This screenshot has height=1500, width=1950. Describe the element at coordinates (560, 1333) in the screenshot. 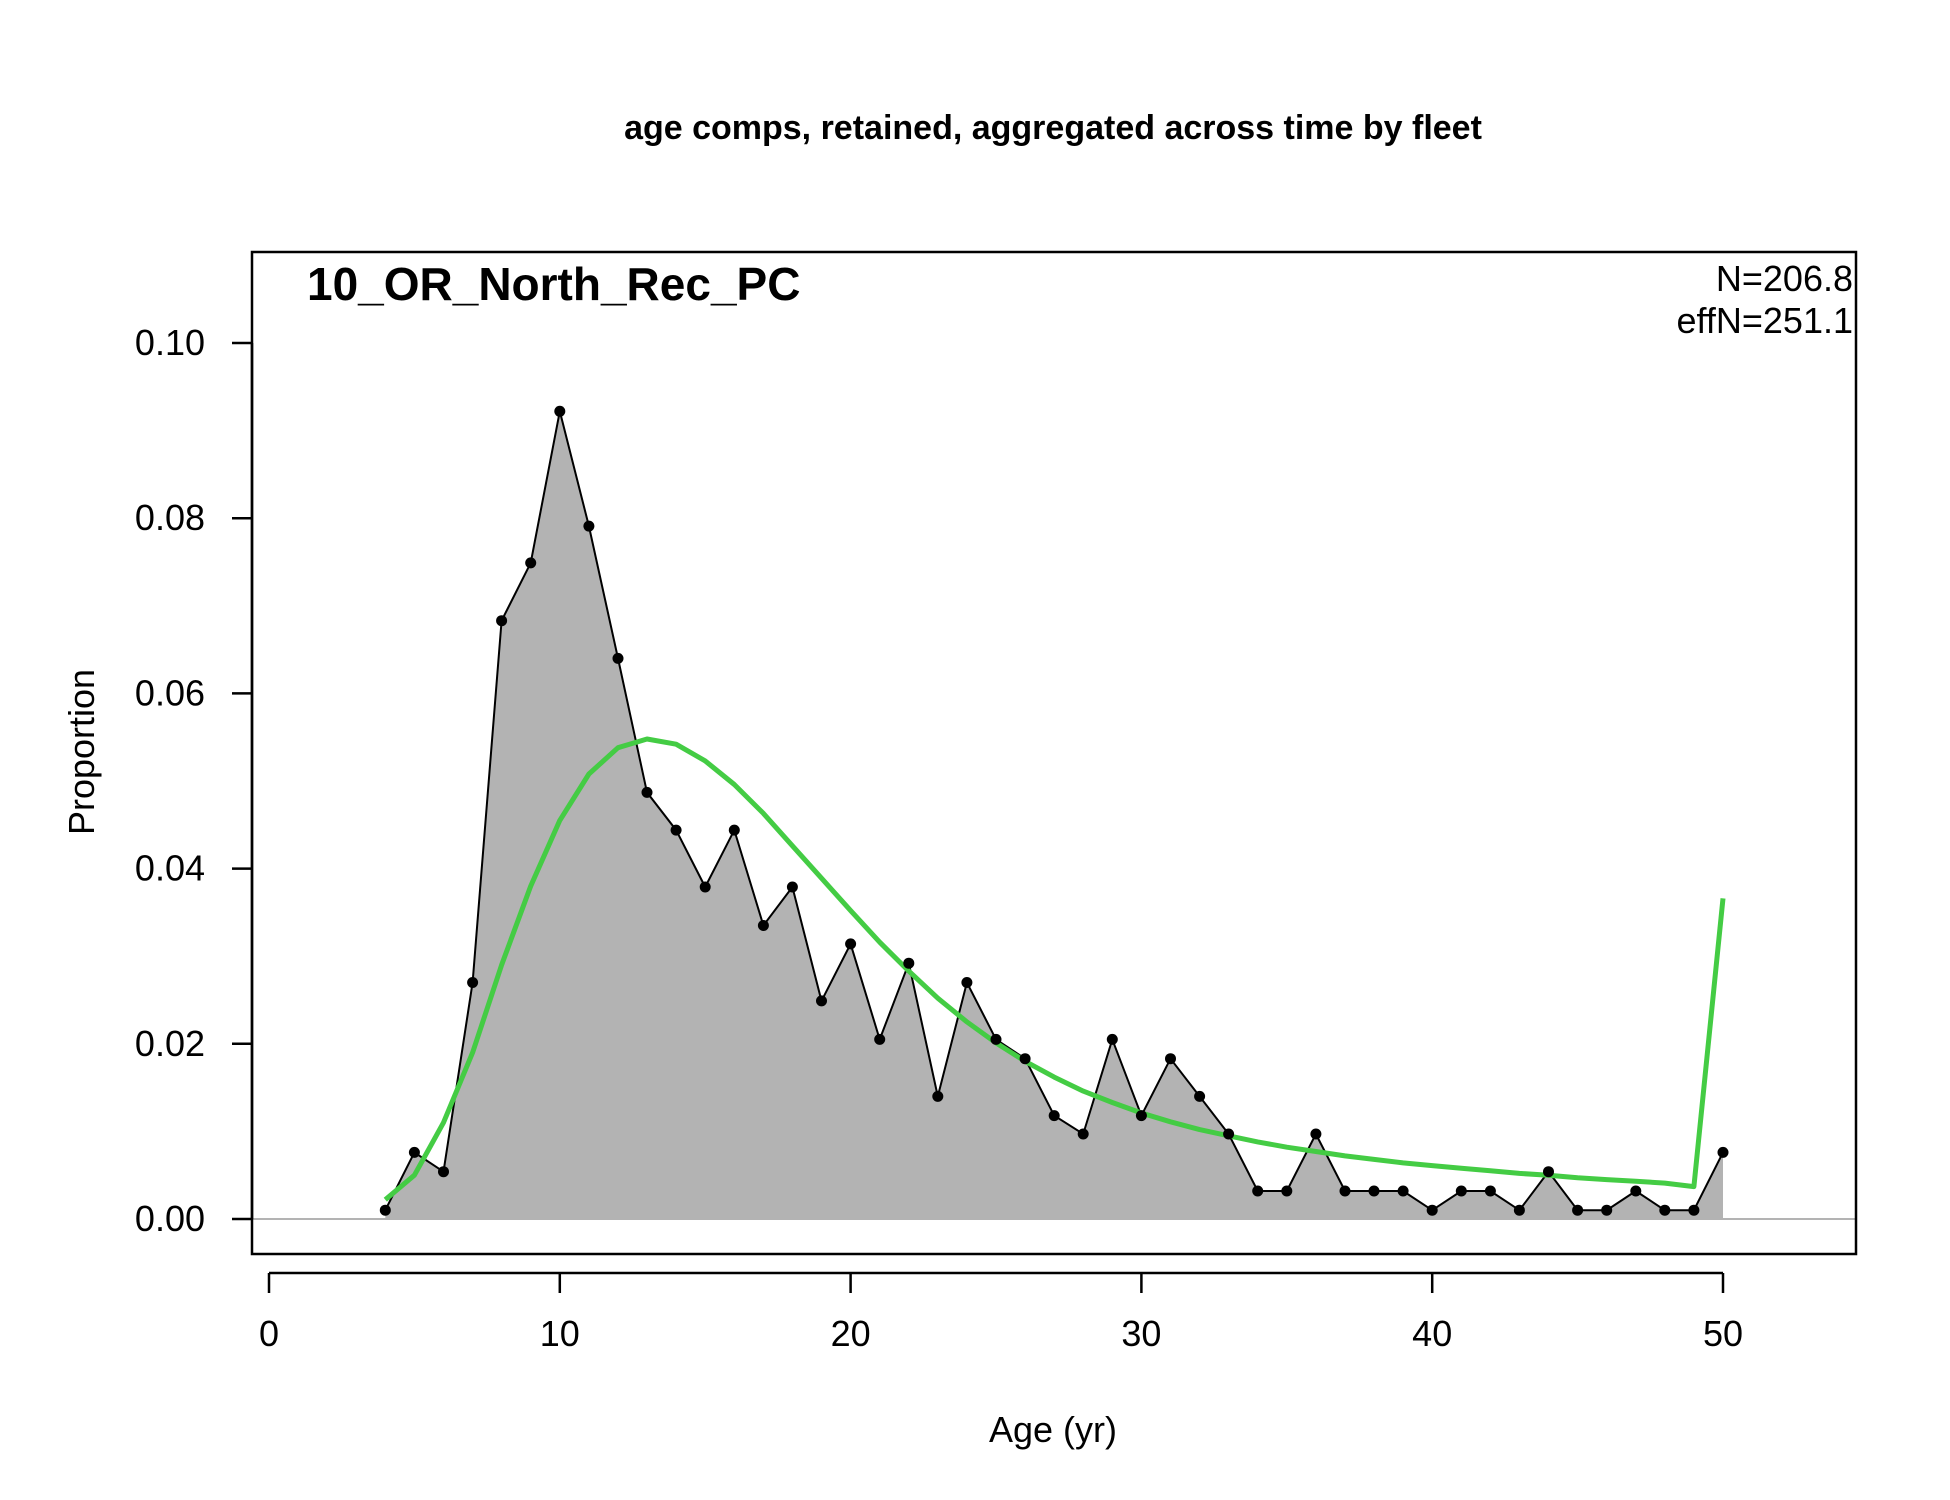

I see `x-tick-label: 10` at that location.